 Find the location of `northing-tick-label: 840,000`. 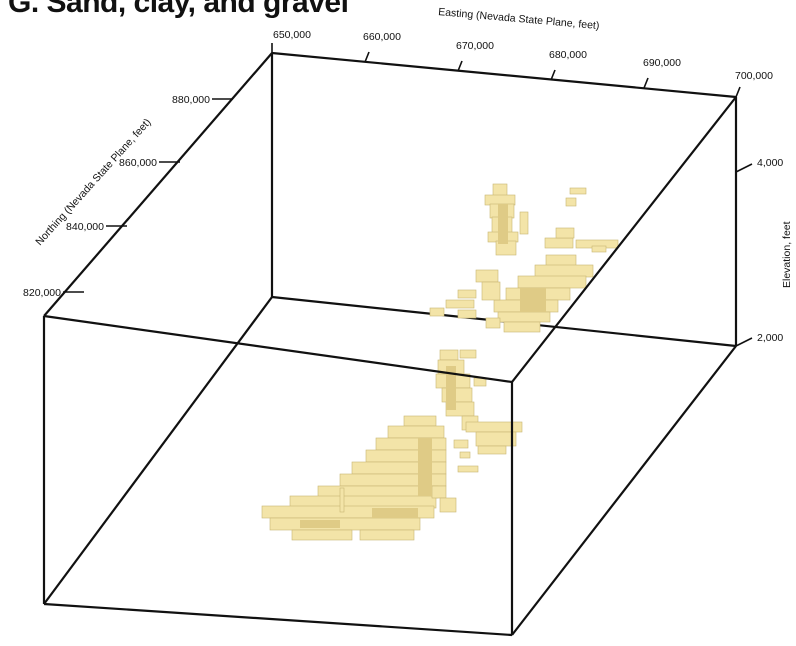

northing-tick-label: 840,000 is located at coordinates (85, 227).